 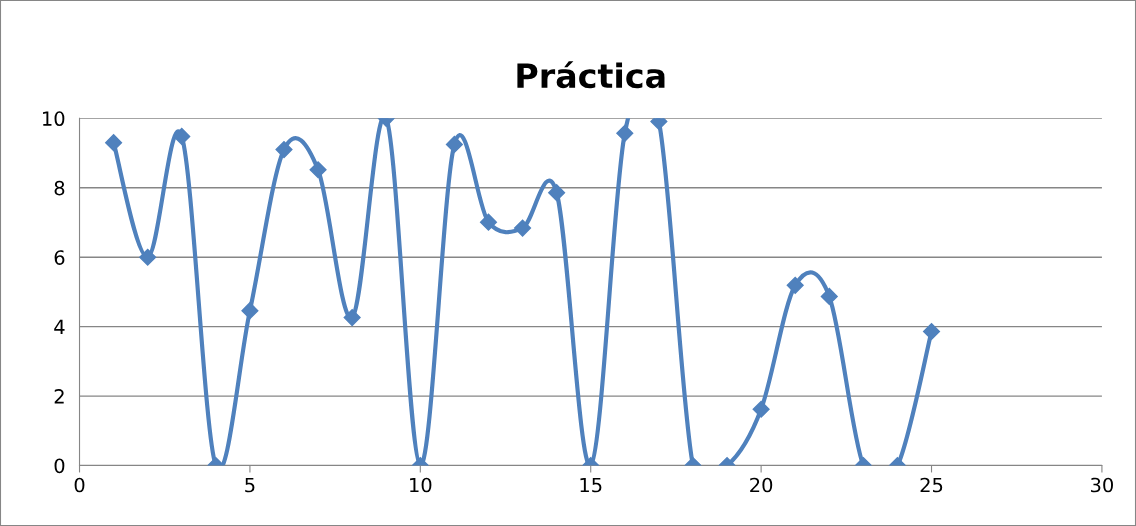 I want to click on y-tick-label: 8, so click(x=59, y=188).